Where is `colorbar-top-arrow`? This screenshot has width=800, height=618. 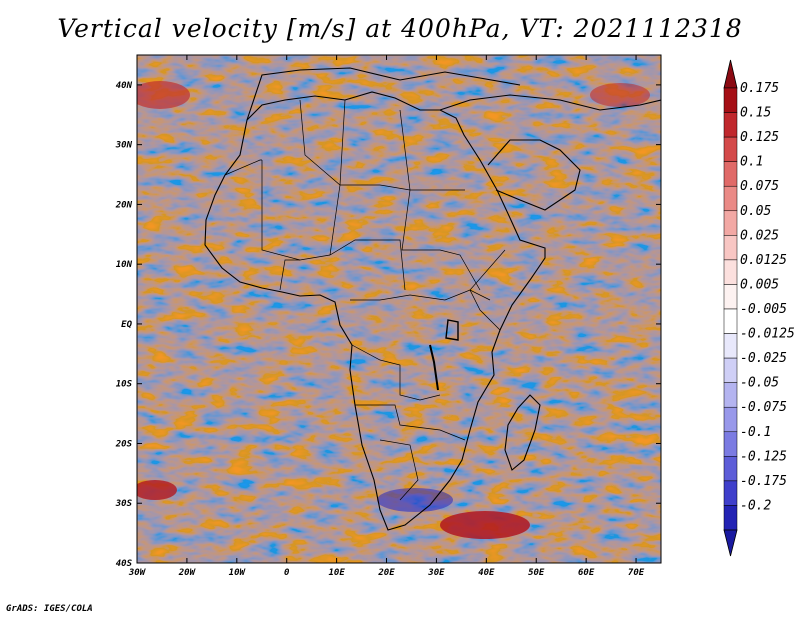 colorbar-top-arrow is located at coordinates (730, 74).